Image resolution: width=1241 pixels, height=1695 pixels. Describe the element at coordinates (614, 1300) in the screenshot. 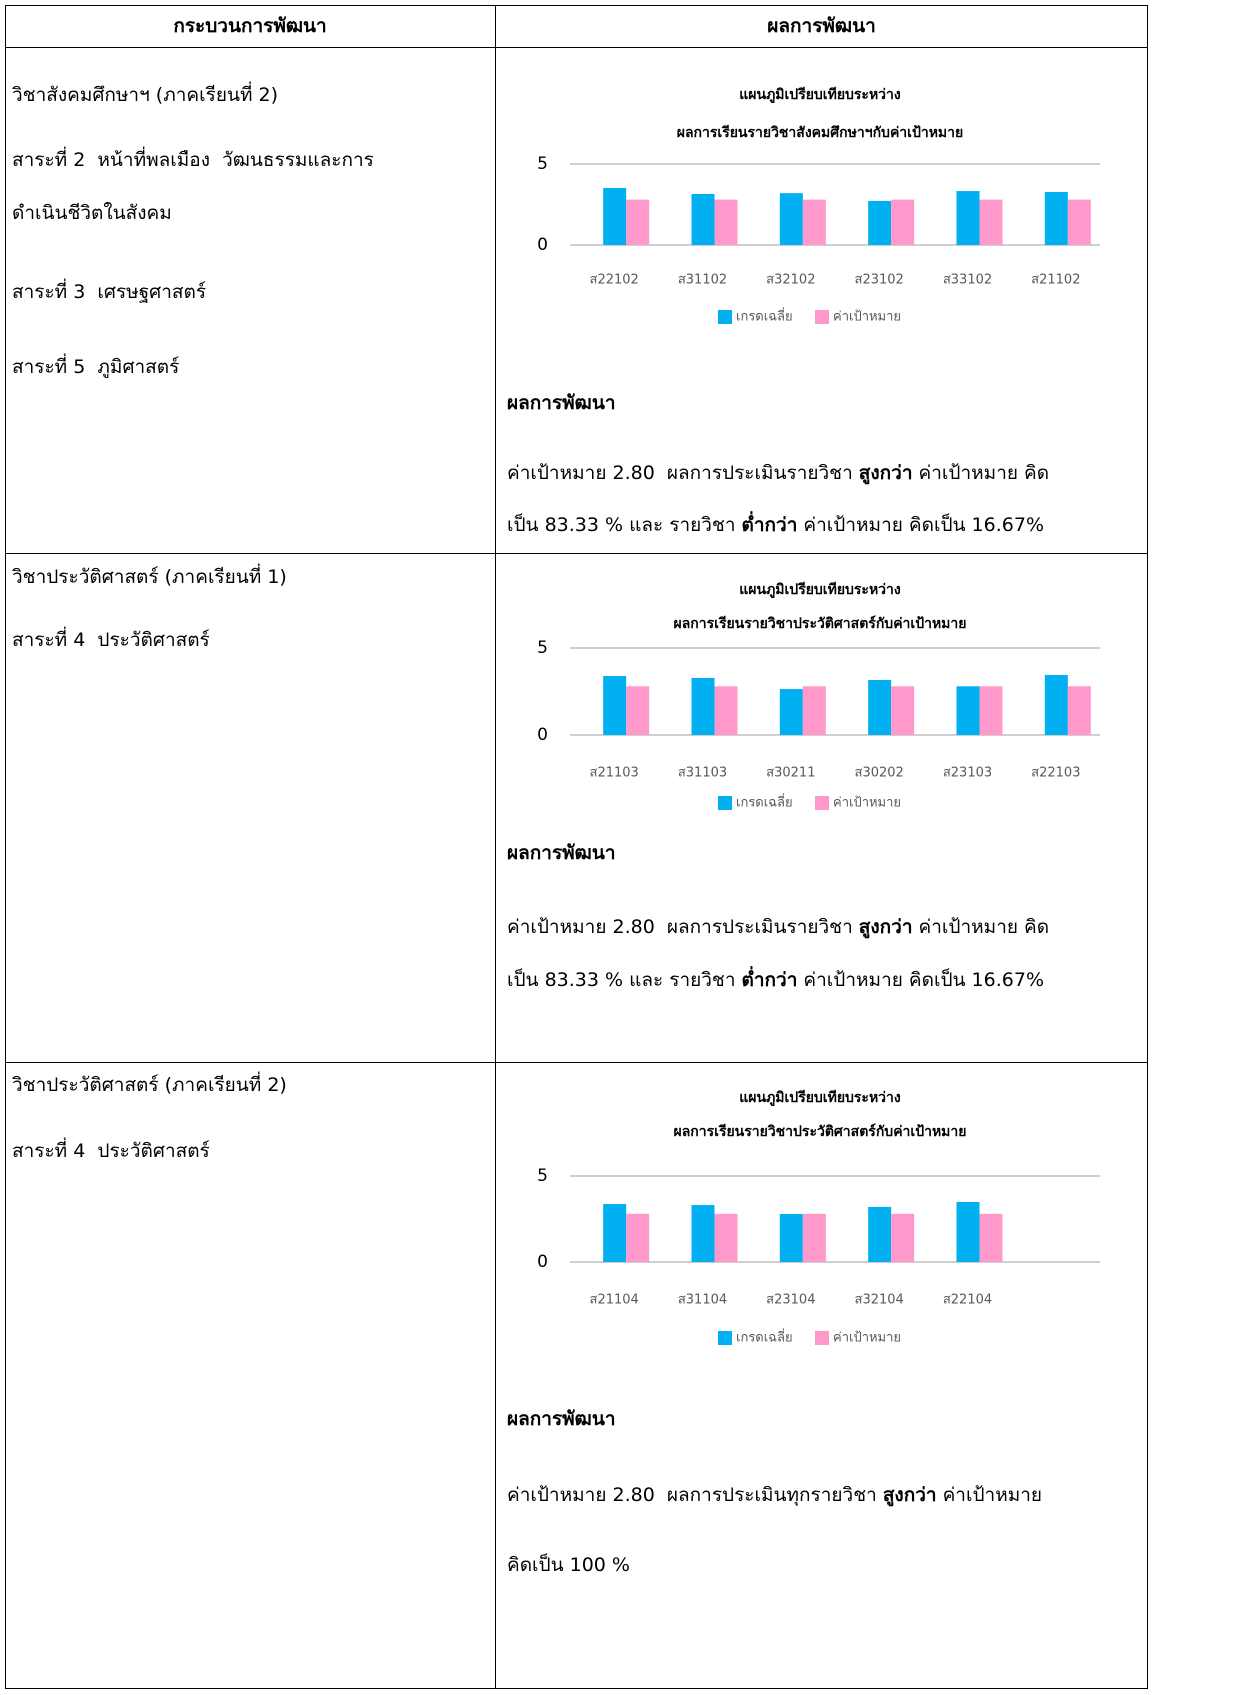

I see `x-tick-label: ส21104` at that location.